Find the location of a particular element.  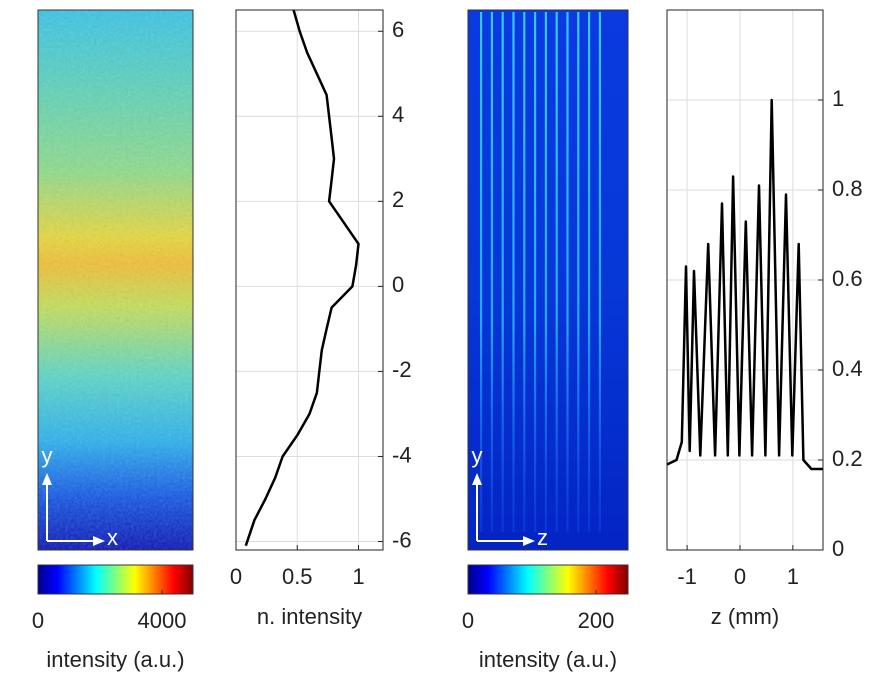

arrow-label: z is located at coordinates (542, 537).